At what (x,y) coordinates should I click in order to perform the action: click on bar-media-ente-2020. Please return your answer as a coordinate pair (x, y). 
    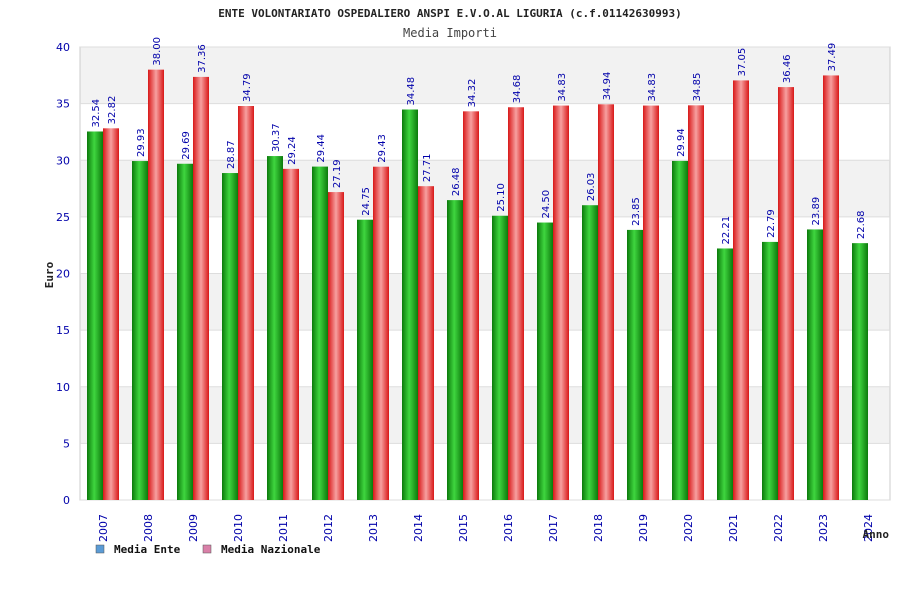
    Looking at the image, I should click on (680, 330).